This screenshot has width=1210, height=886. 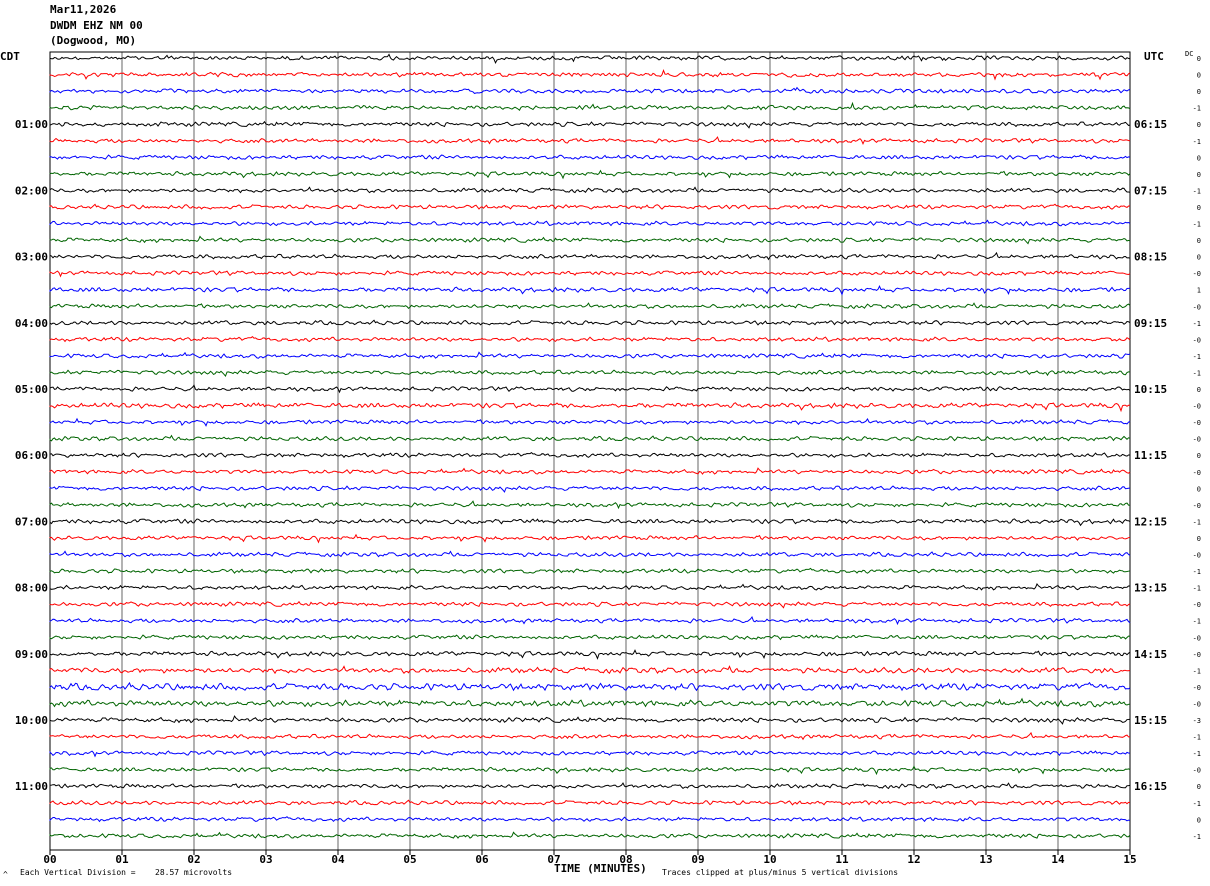 I want to click on x-tick-label: 06, so click(x=482, y=859).